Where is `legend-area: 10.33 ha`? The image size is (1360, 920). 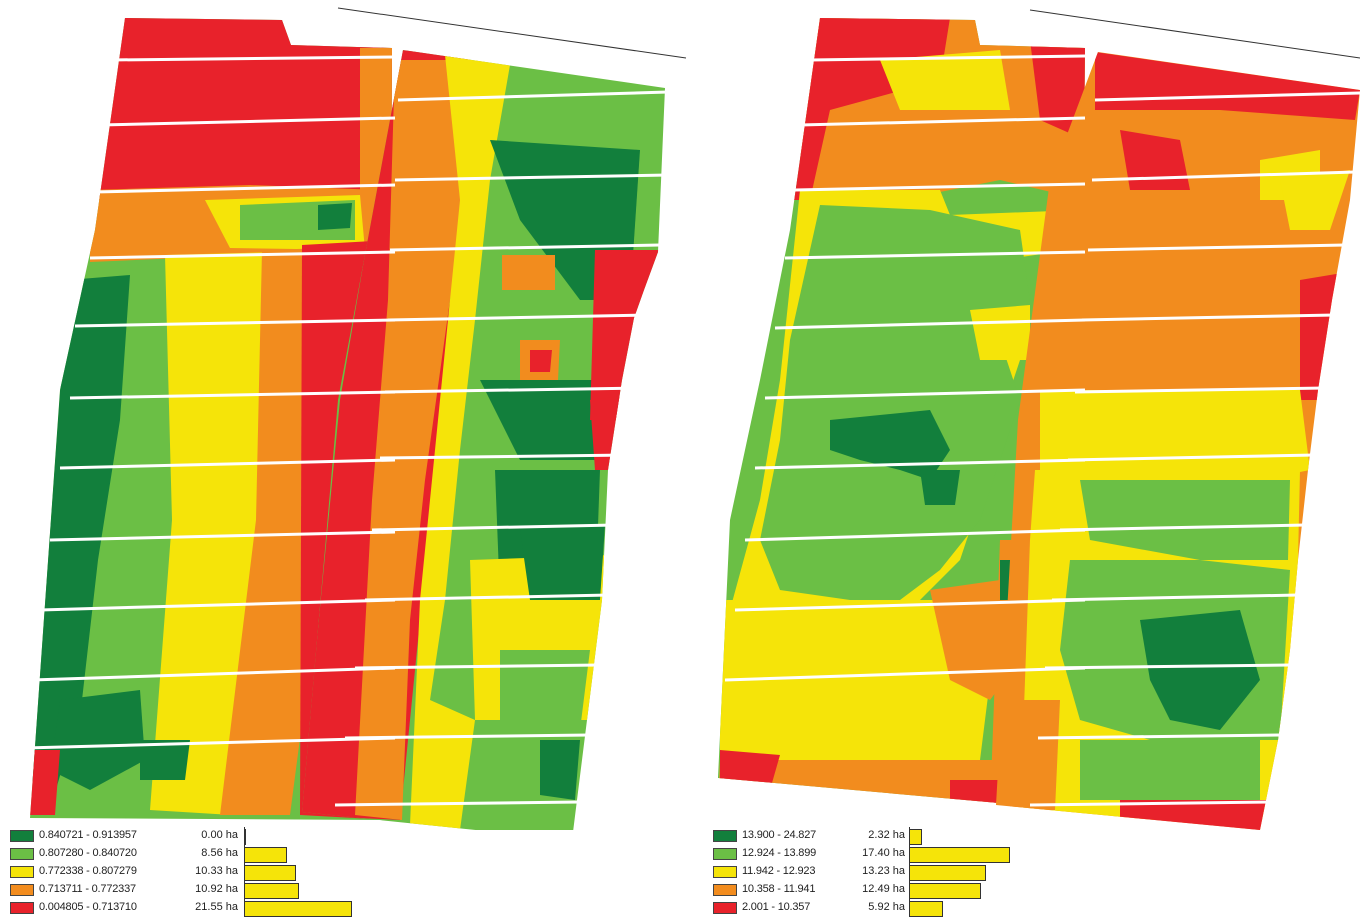
legend-area: 10.33 ha is located at coordinates (216, 871).